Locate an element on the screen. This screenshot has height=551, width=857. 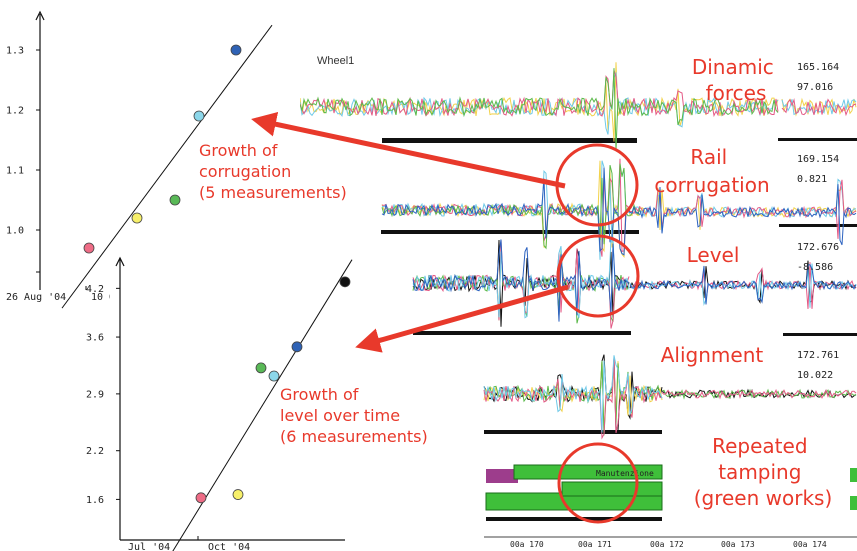
label-line: Repeated is located at coordinates (759, 446).